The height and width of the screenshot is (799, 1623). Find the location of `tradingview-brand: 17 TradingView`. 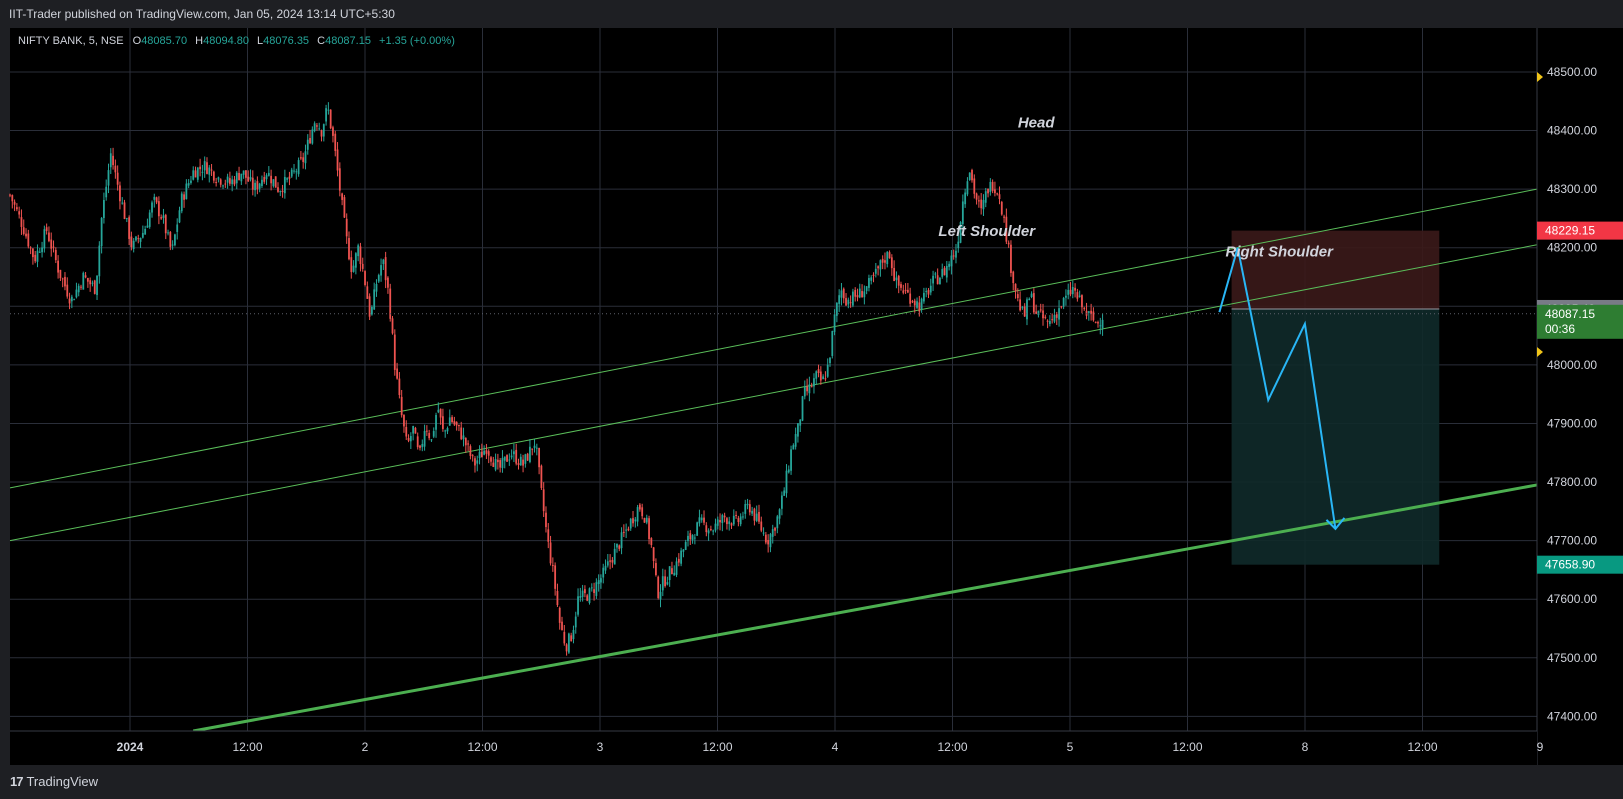

tradingview-brand: 17 TradingView is located at coordinates (54, 781).